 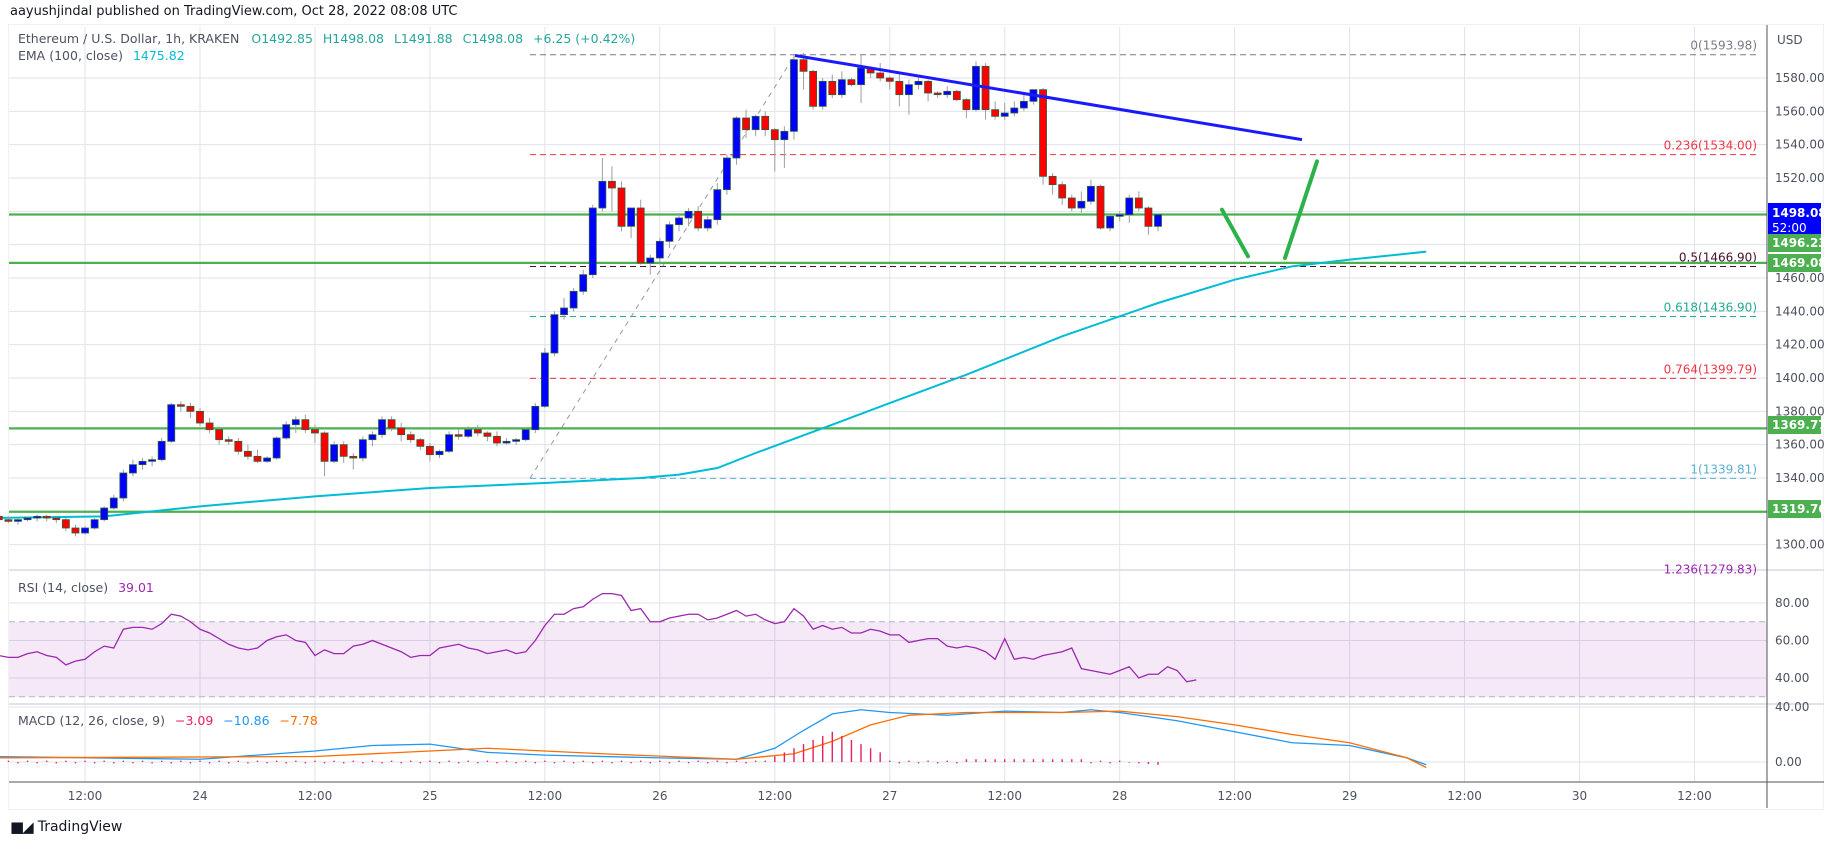 What do you see at coordinates (91, 720) in the screenshot?
I see `macd-label: MACD (12, 26, close, 9)` at bounding box center [91, 720].